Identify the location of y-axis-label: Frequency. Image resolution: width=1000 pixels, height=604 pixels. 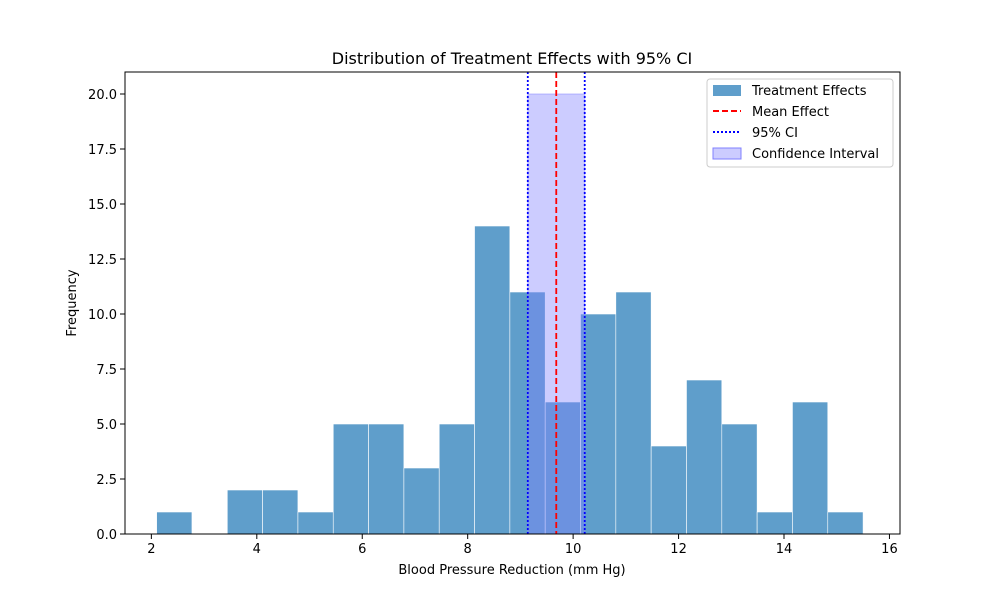
(72, 302).